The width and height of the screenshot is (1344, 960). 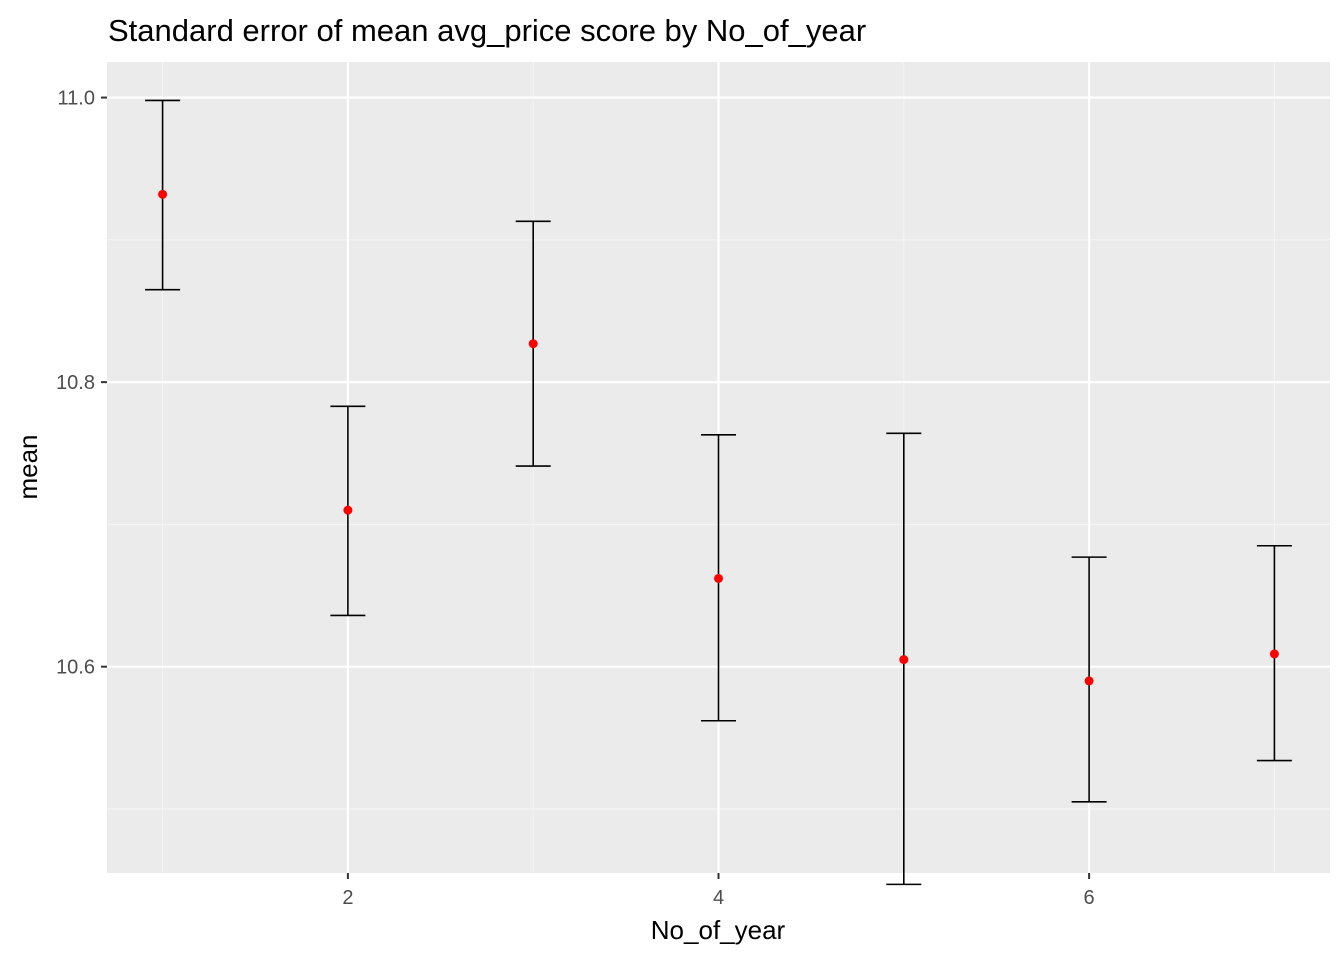 I want to click on x-tick-label: 2, so click(x=347, y=898).